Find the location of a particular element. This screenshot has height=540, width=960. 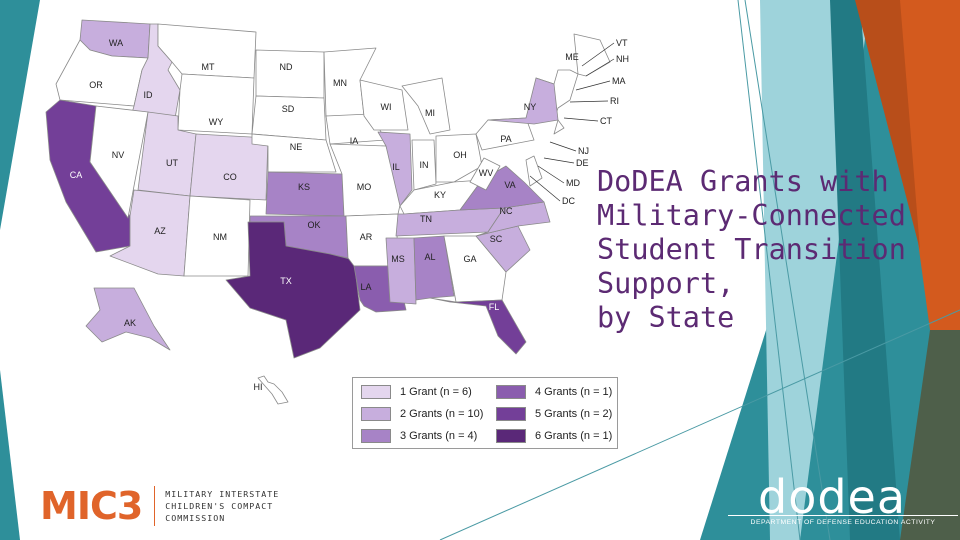

state-label-wa: WA is located at coordinates (116, 43).